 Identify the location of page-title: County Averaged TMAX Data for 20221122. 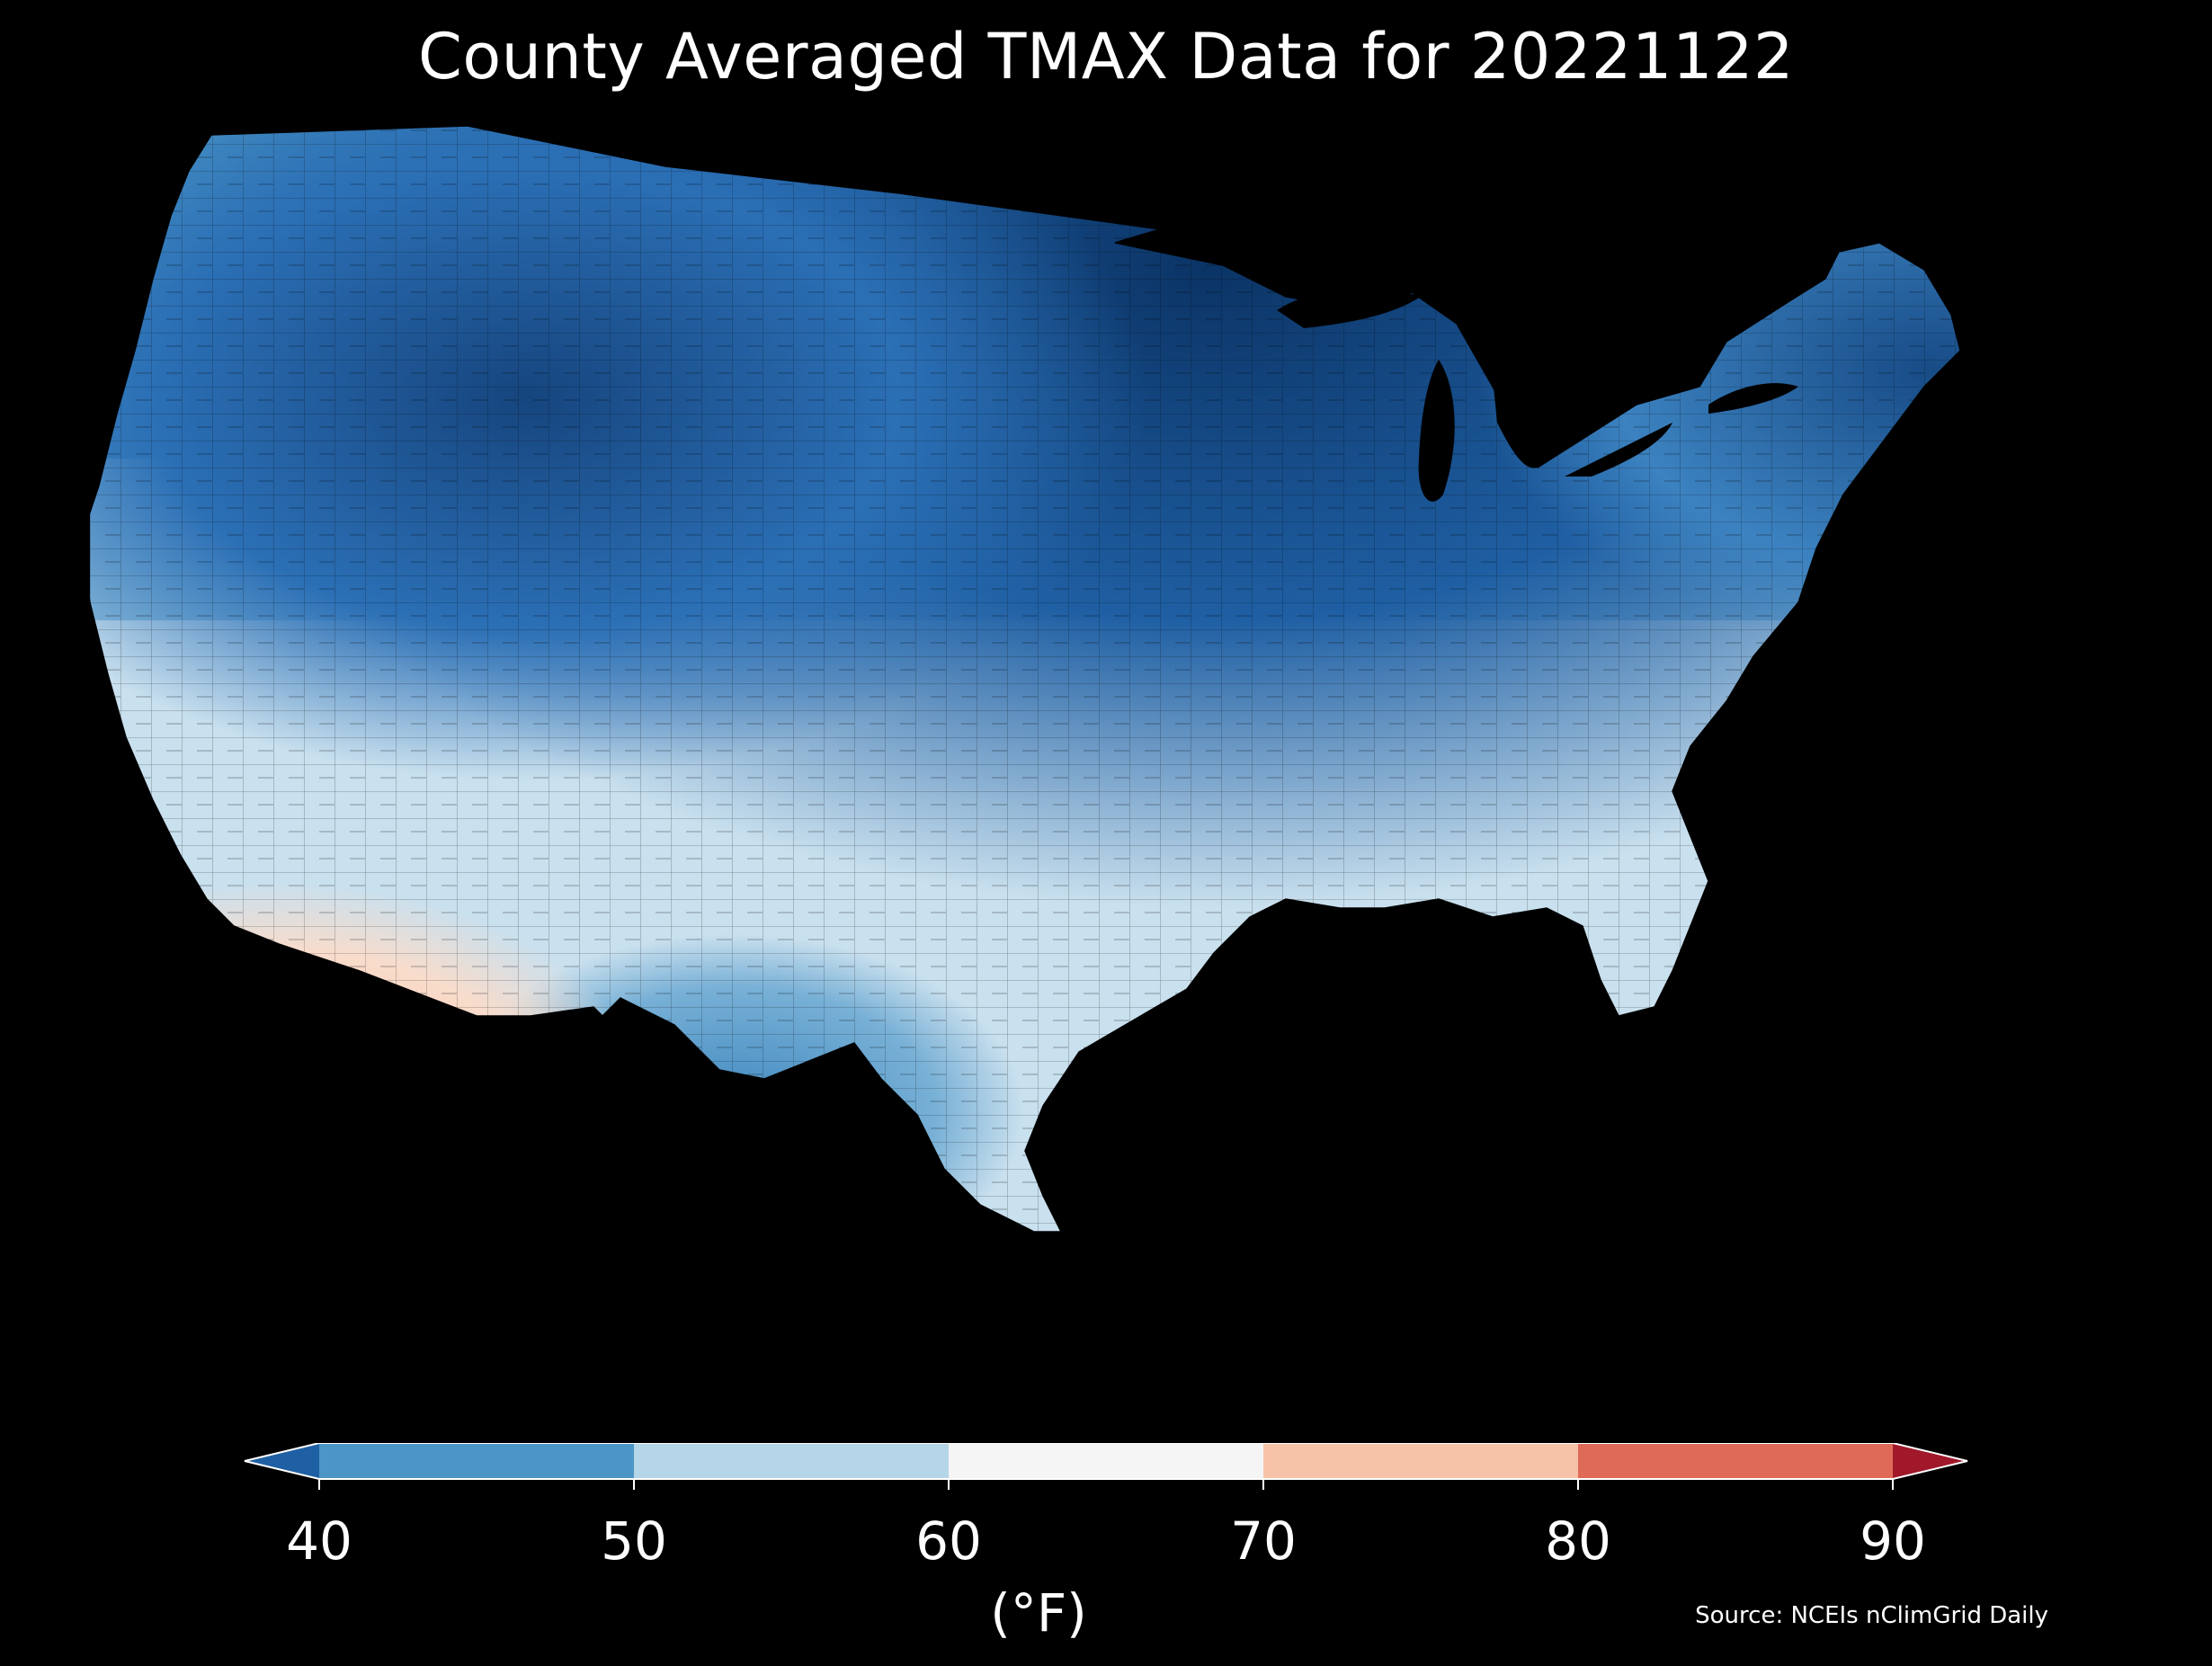
(1106, 57).